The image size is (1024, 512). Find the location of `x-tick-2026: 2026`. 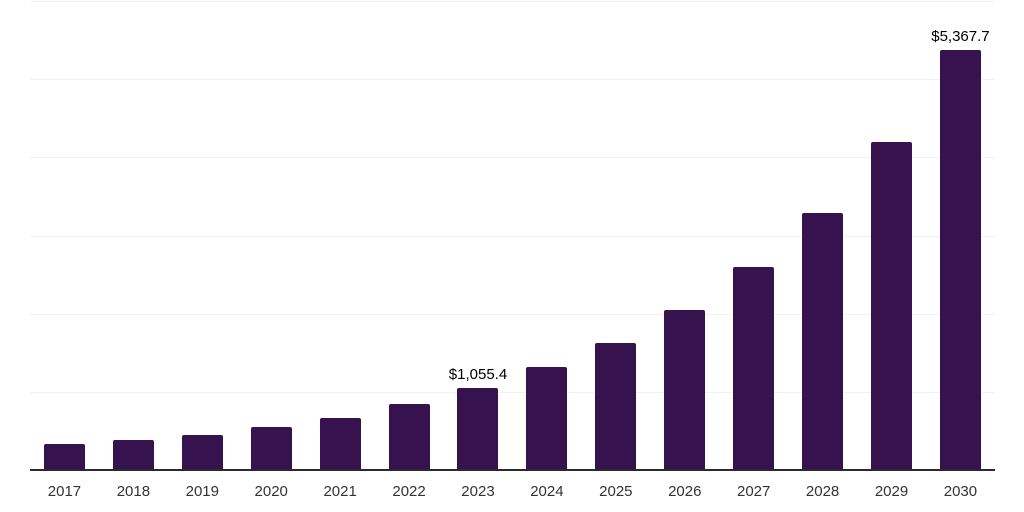

x-tick-2026: 2026 is located at coordinates (685, 491).